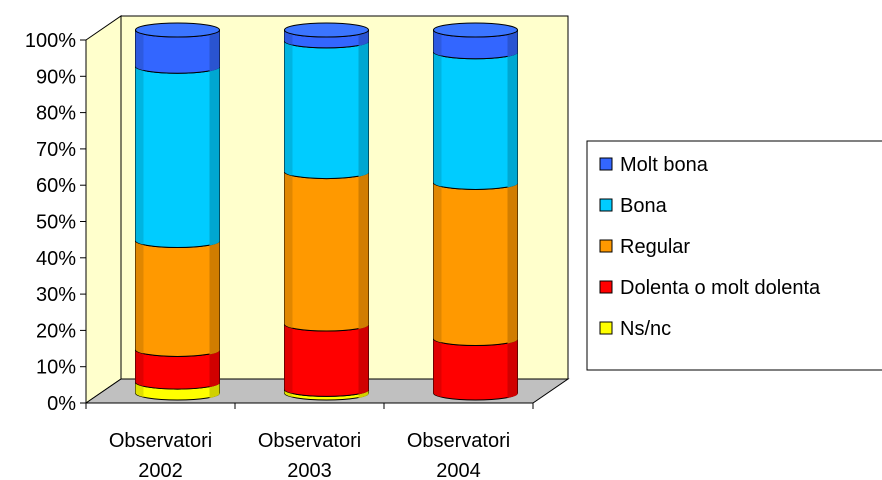 This screenshot has height=480, width=882. Describe the element at coordinates (664, 165) in the screenshot. I see `legend-label: Molt bona` at that location.